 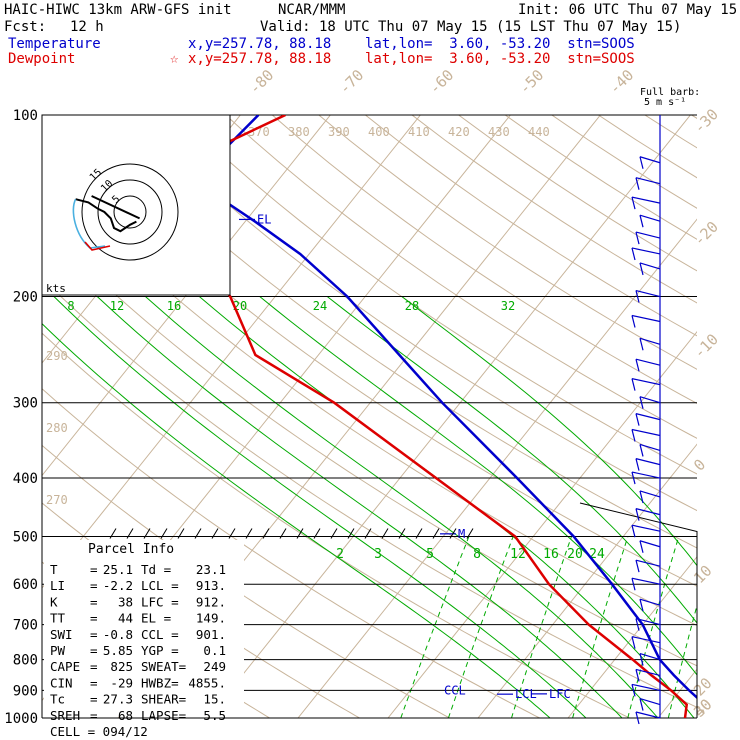 What do you see at coordinates (97, 246) in the screenshot?
I see `hodograph-trace-surface` at bounding box center [97, 246].